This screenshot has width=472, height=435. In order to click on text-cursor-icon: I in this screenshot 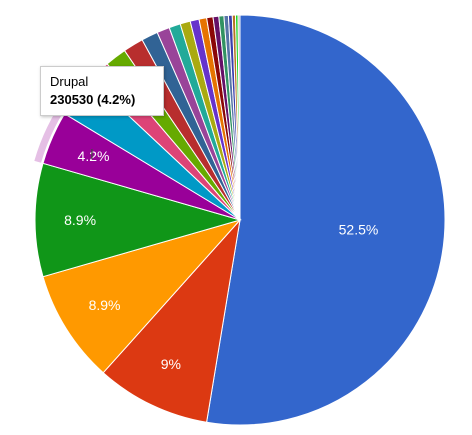, I will do `click(92, 155)`.